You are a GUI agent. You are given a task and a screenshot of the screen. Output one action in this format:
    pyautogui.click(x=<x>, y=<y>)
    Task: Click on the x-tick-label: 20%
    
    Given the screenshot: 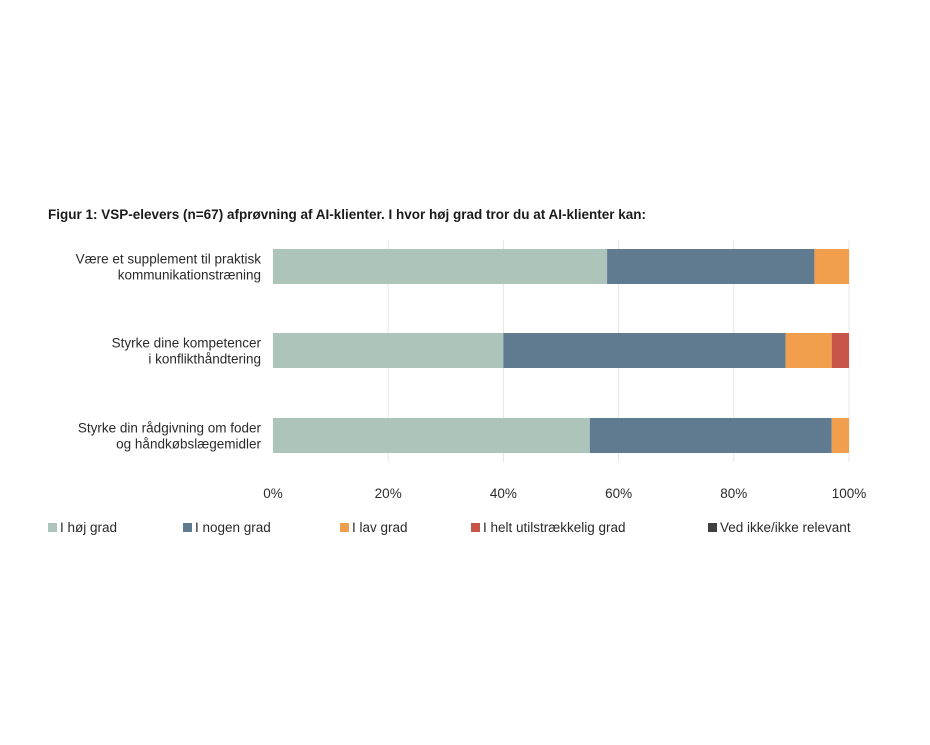 What is the action you would take?
    pyautogui.click(x=388, y=493)
    